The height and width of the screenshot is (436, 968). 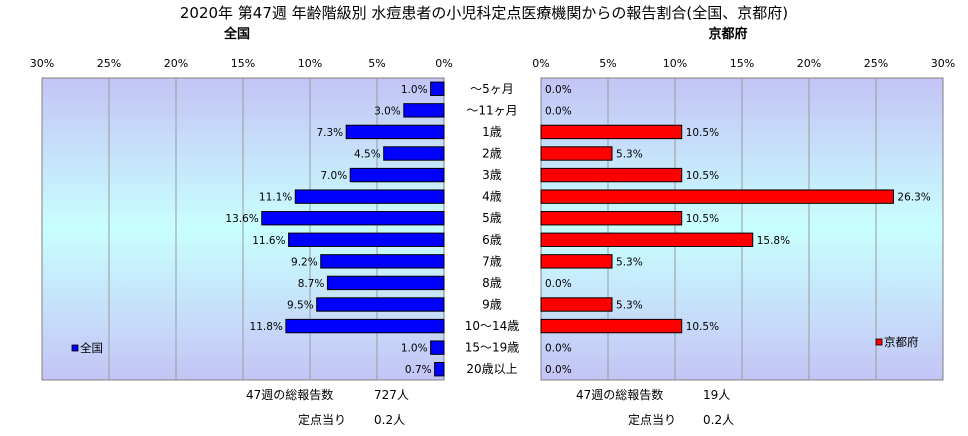 I want to click on footer-kyoto: 47週の総報告数 19人 定点当り 0.2人, so click(x=655, y=407).